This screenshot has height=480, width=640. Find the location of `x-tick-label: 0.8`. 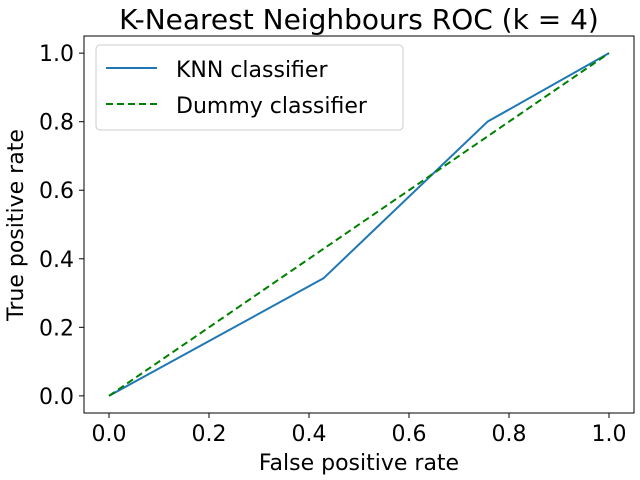

x-tick-label: 0.8 is located at coordinates (509, 434).